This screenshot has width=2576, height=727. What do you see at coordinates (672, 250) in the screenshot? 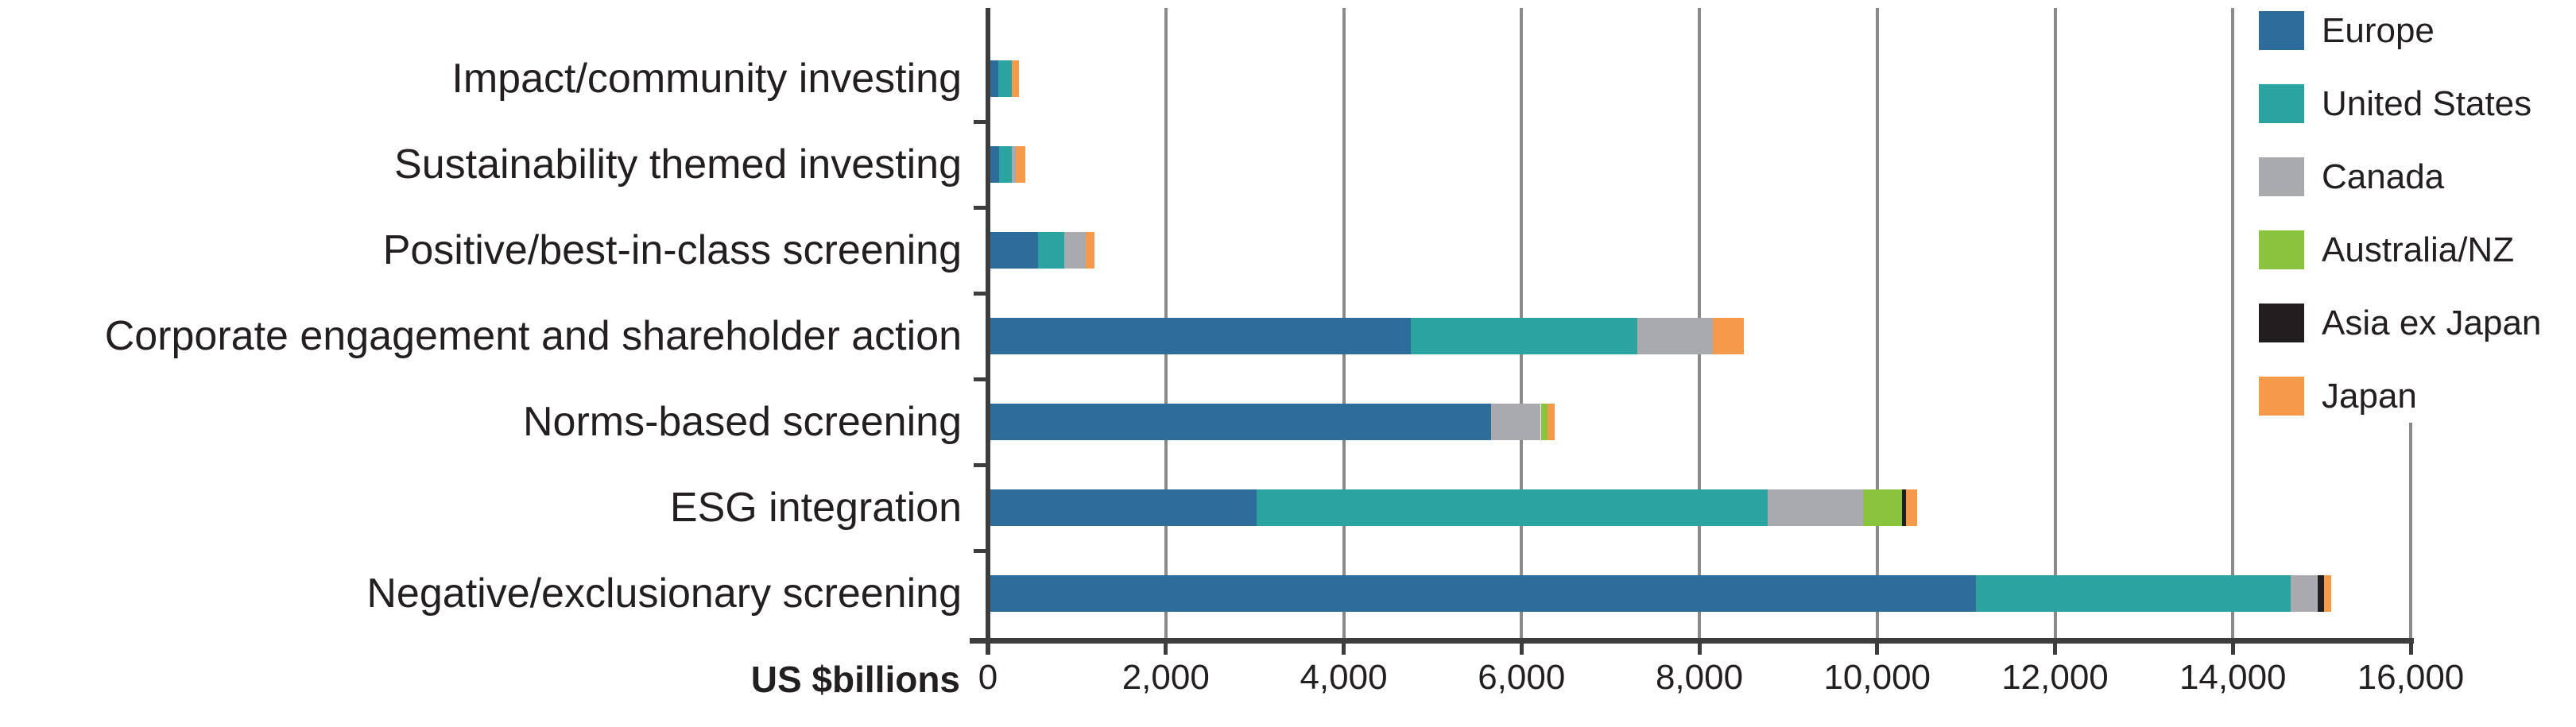
I see `category-label: Positive/best-in-class screening` at bounding box center [672, 250].